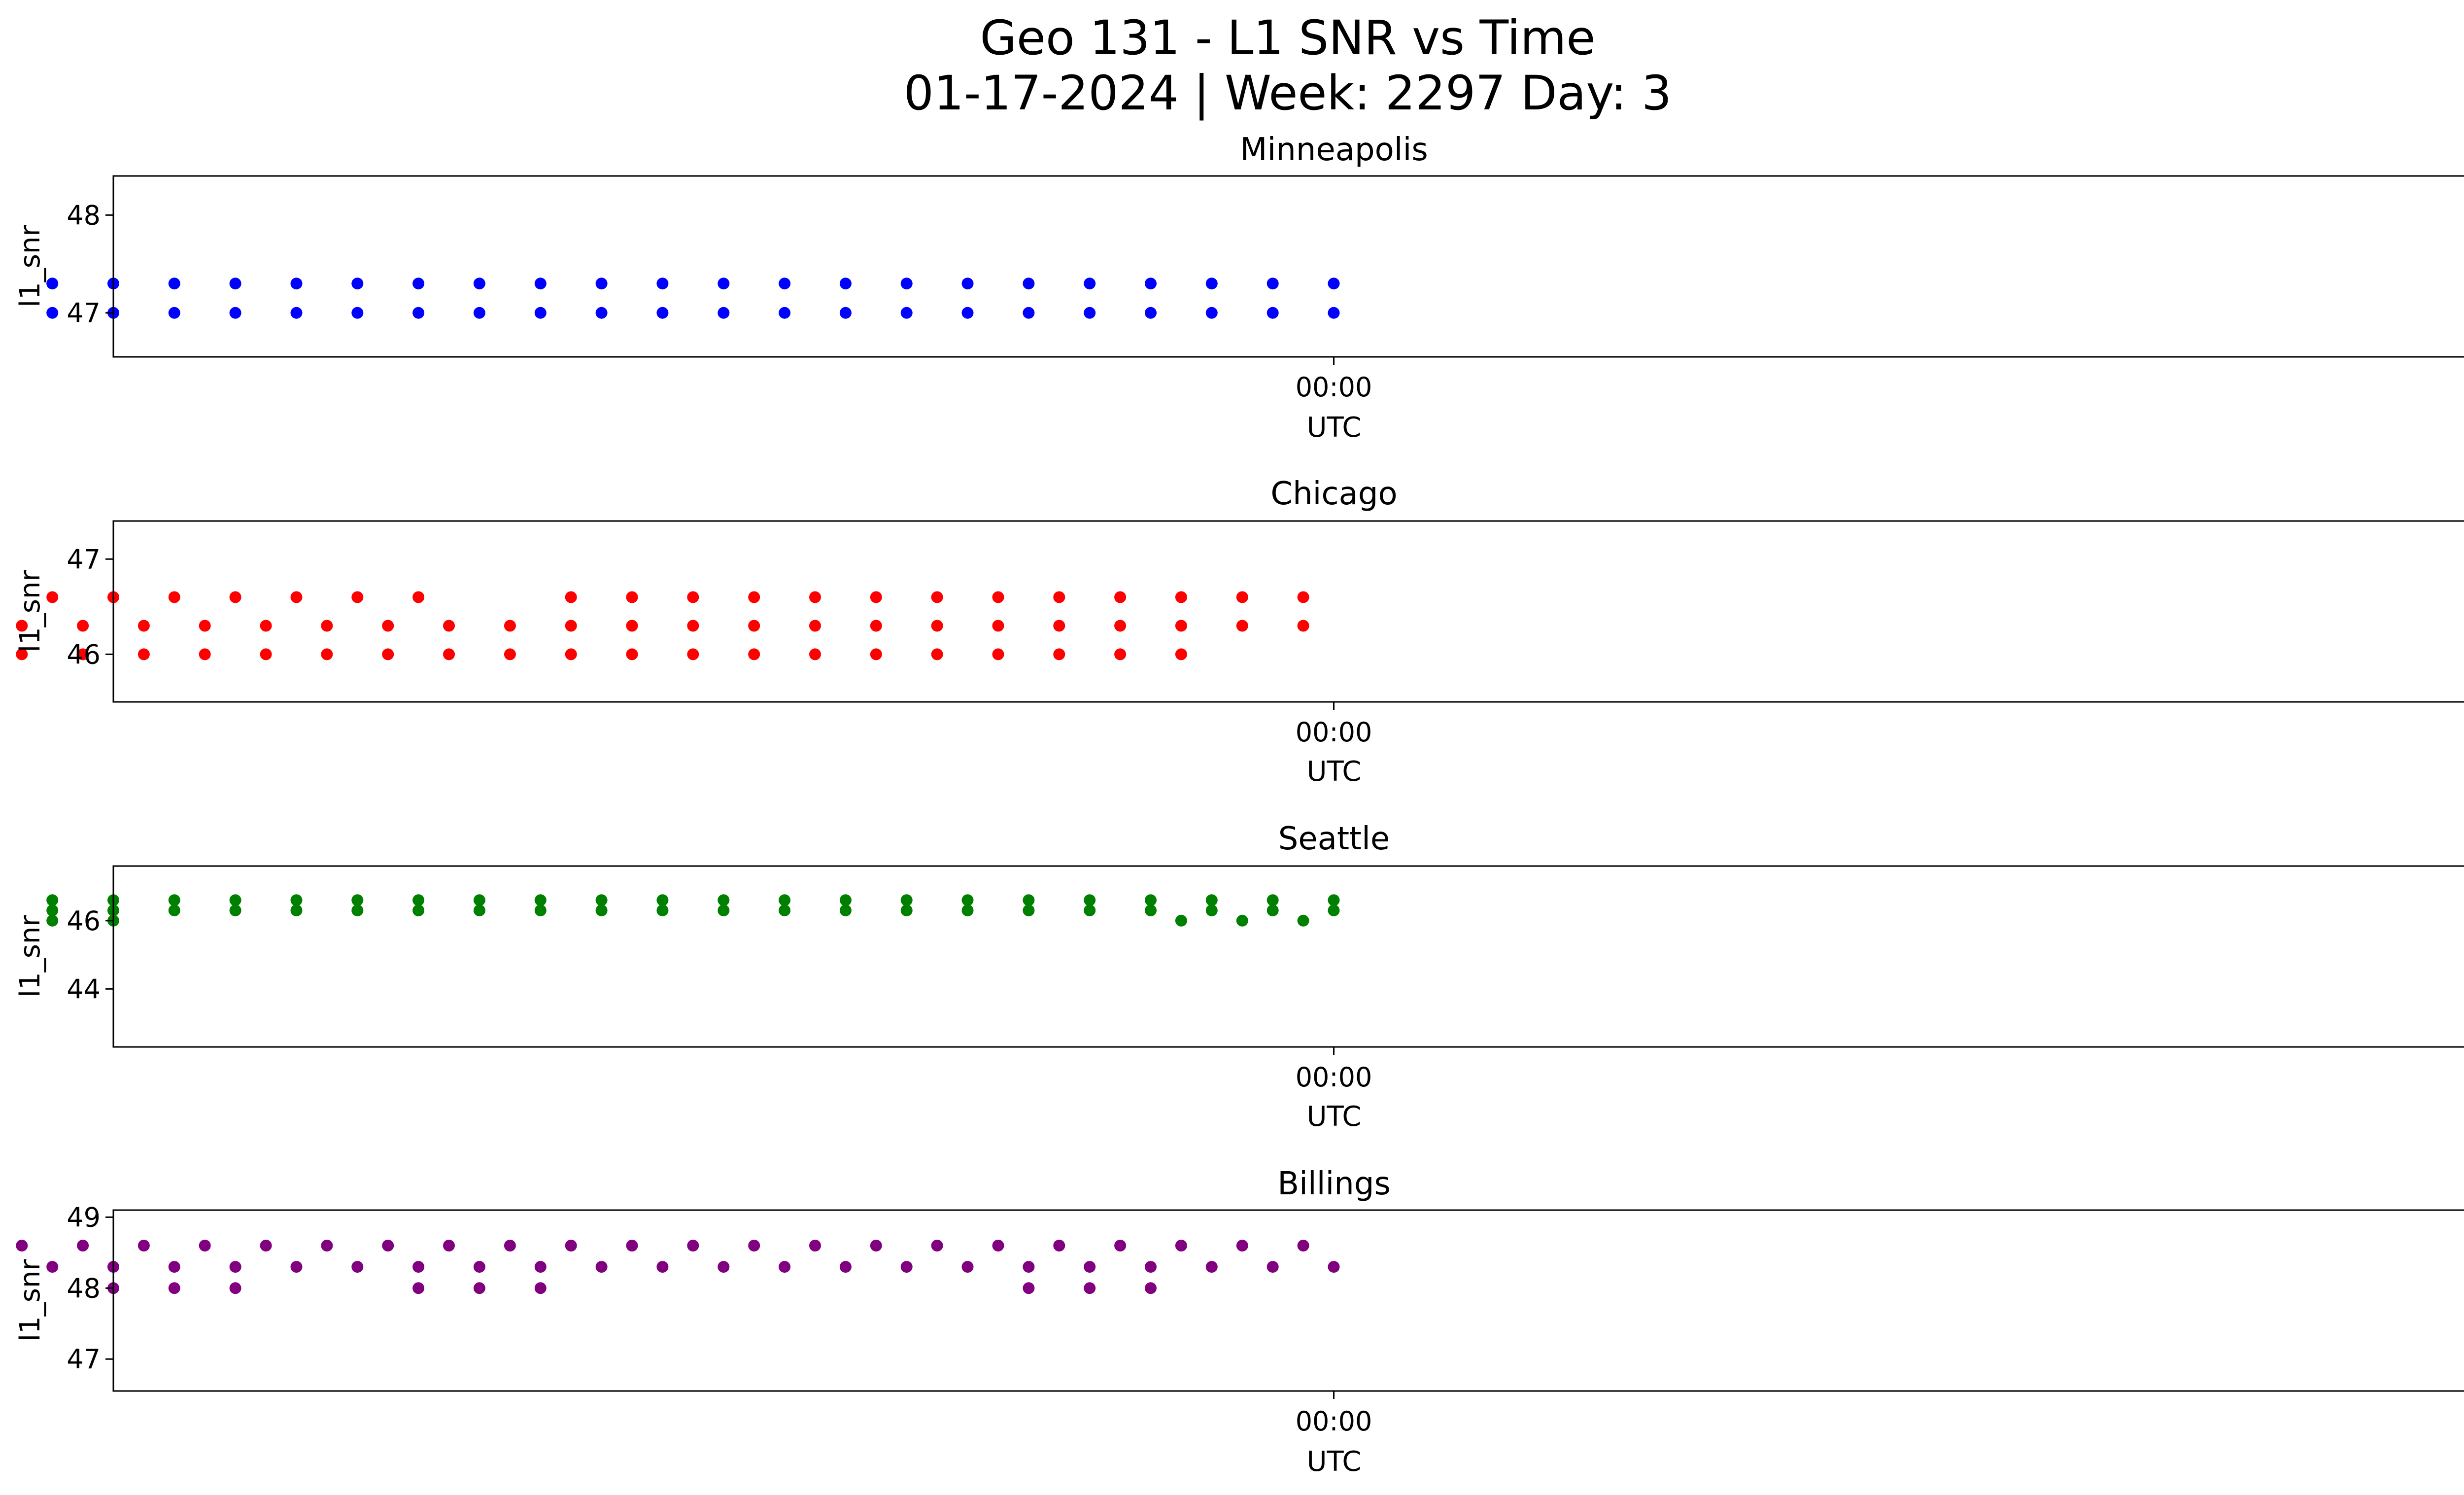 The image size is (2464, 1495). Describe the element at coordinates (1288, 38) in the screenshot. I see `figure-title-line1: Geo 131 - L1 SNR vs Time` at that location.